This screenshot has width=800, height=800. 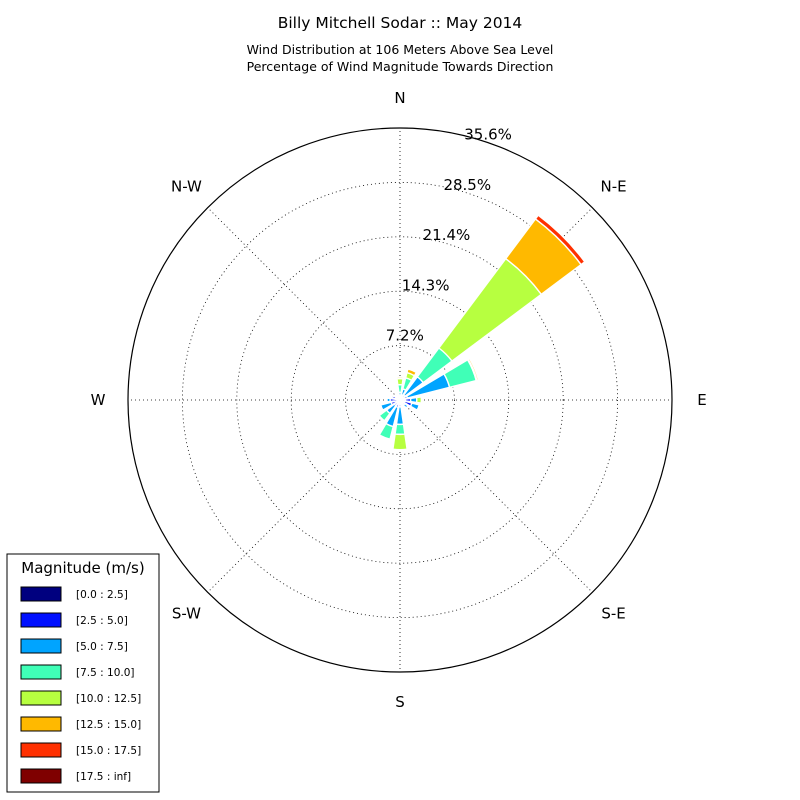 I want to click on direction-label: W, so click(x=98, y=400).